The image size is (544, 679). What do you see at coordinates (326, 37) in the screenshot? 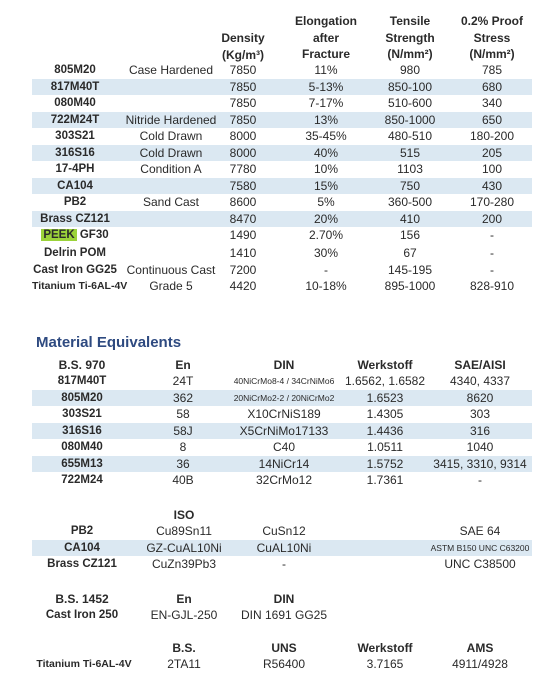
I see `elongation-header: Elongation after Fracture` at bounding box center [326, 37].